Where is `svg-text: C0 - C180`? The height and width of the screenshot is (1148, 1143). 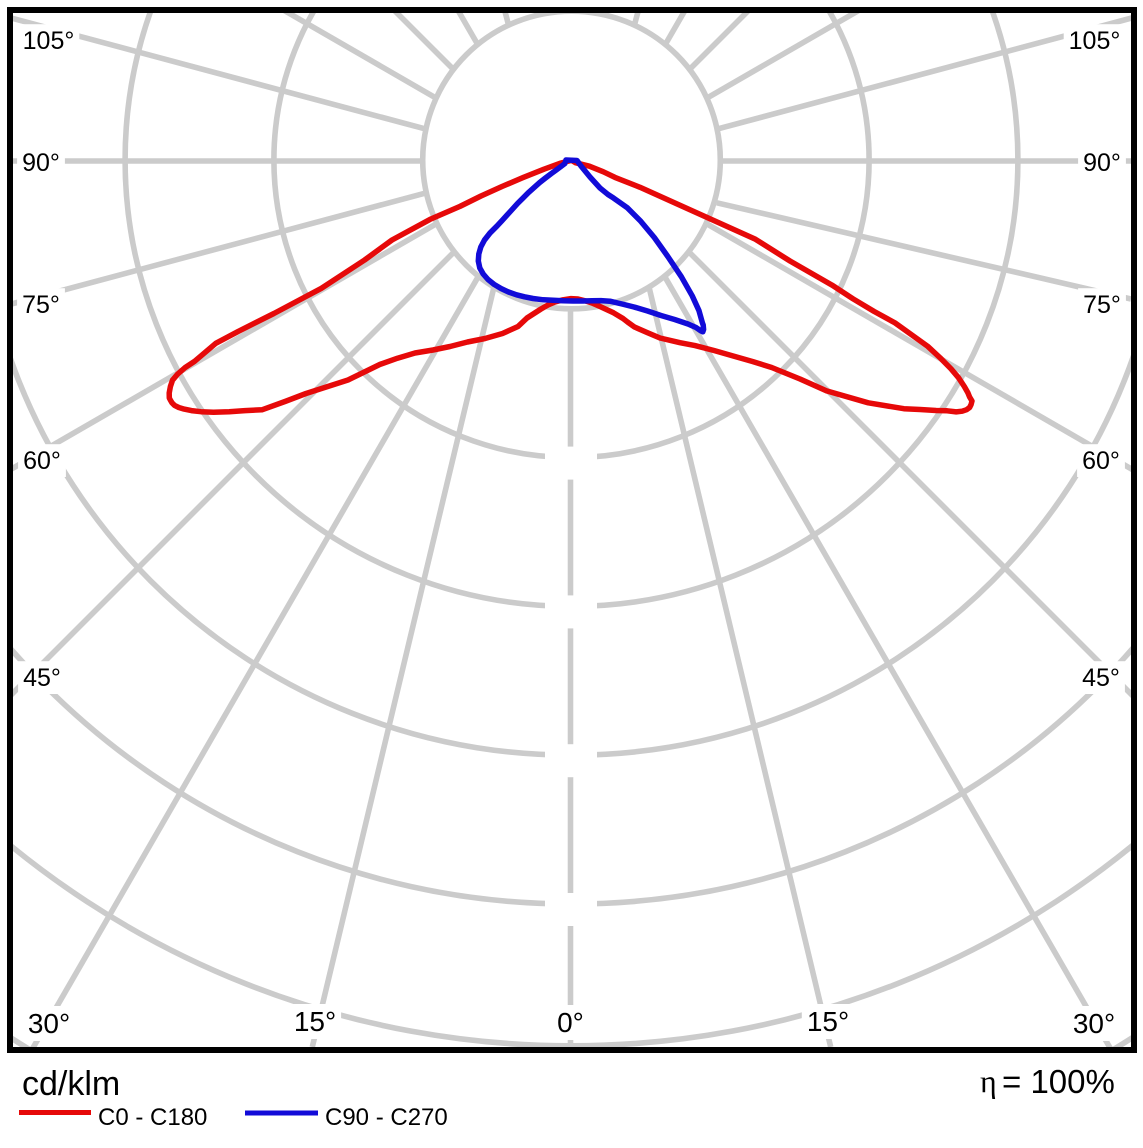
svg-text: C0 - C180 is located at coordinates (152, 1117).